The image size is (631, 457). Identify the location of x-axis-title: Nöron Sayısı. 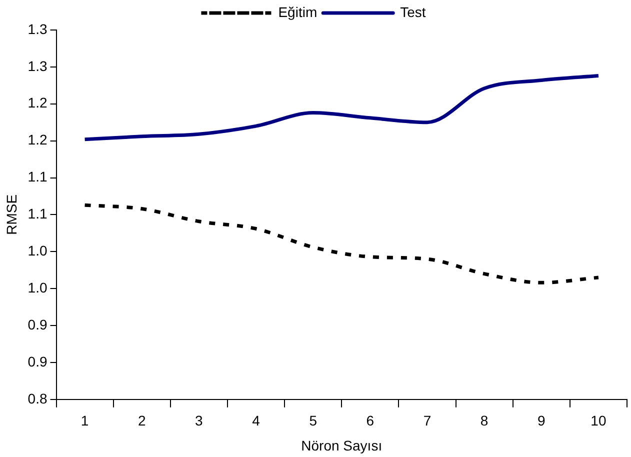
(341, 445).